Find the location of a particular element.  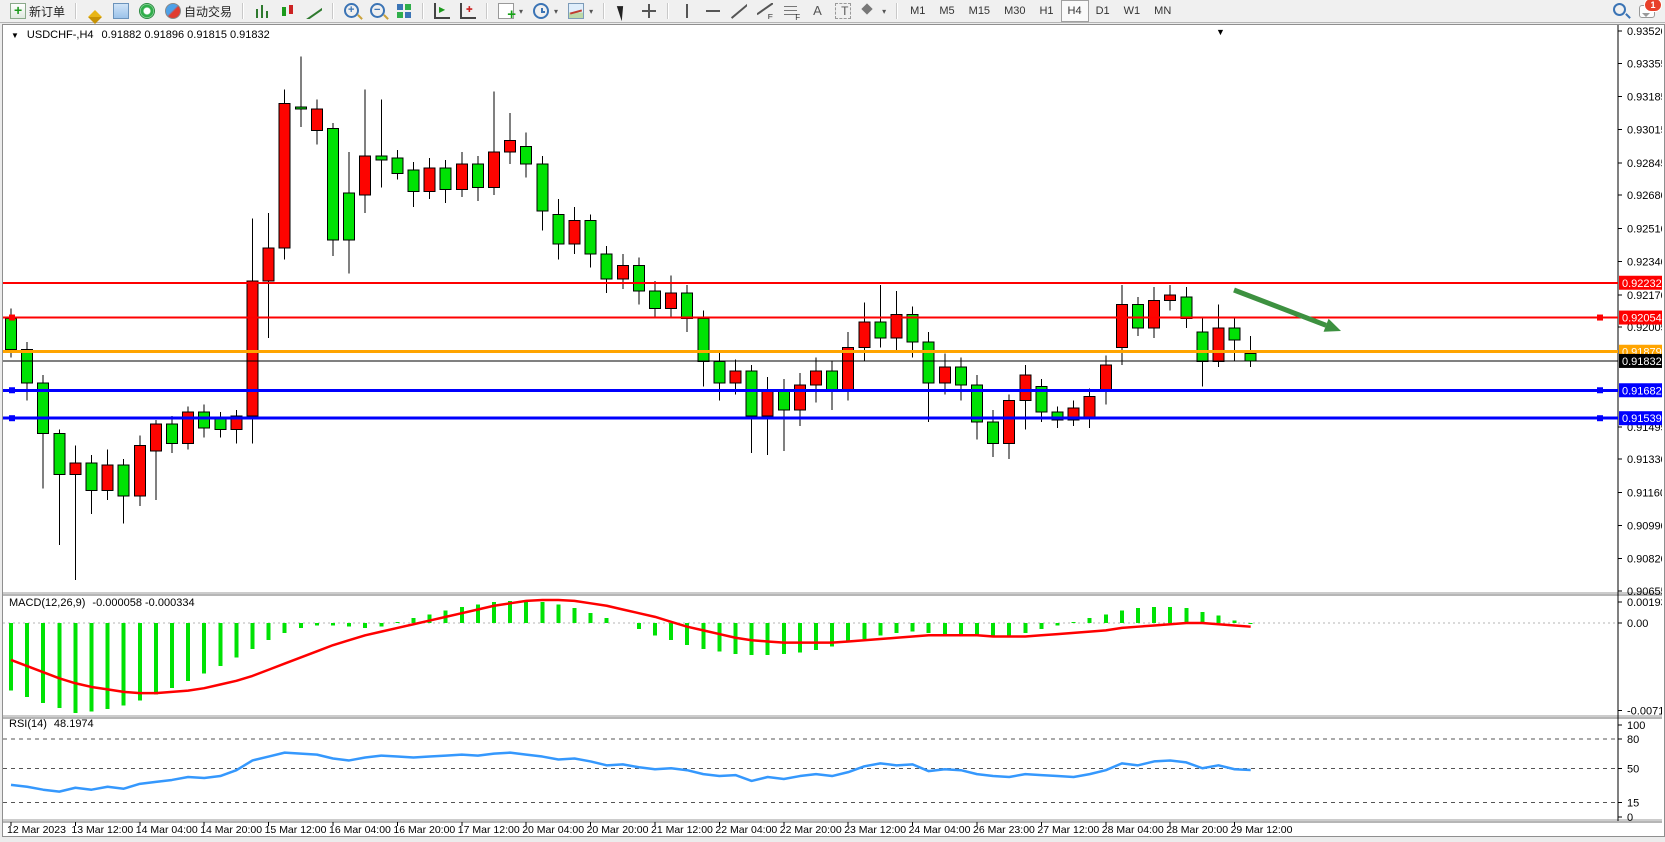

shapes-tool: ▾ is located at coordinates (873, 11).